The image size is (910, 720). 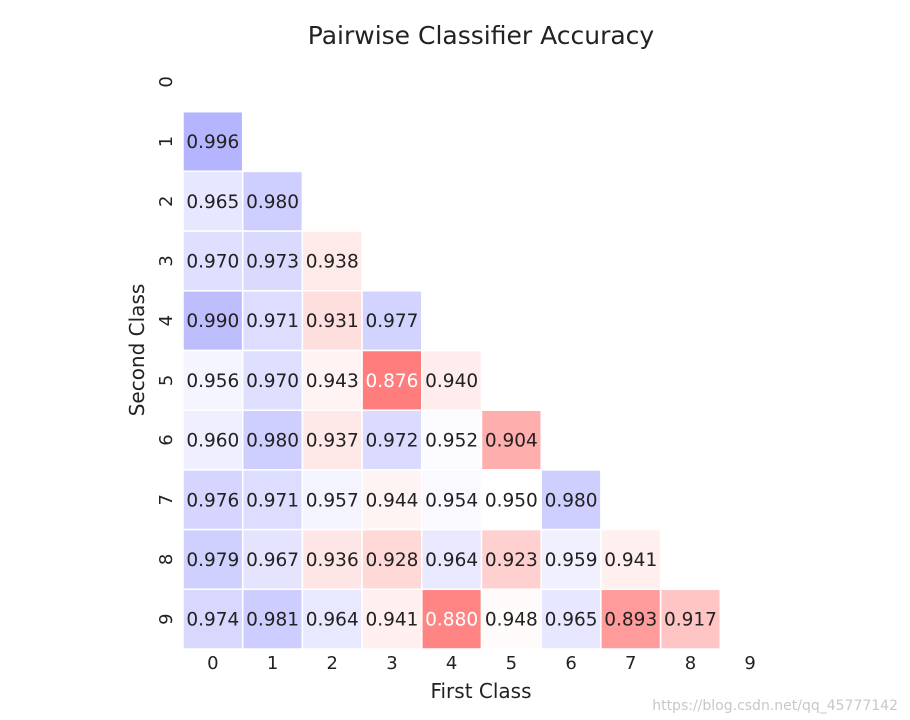 I want to click on cell-value-label: 0.981, so click(x=272, y=620).